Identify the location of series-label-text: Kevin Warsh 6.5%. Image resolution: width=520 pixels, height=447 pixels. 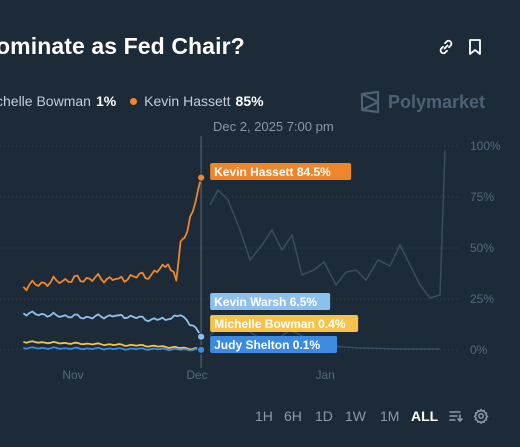
(265, 302).